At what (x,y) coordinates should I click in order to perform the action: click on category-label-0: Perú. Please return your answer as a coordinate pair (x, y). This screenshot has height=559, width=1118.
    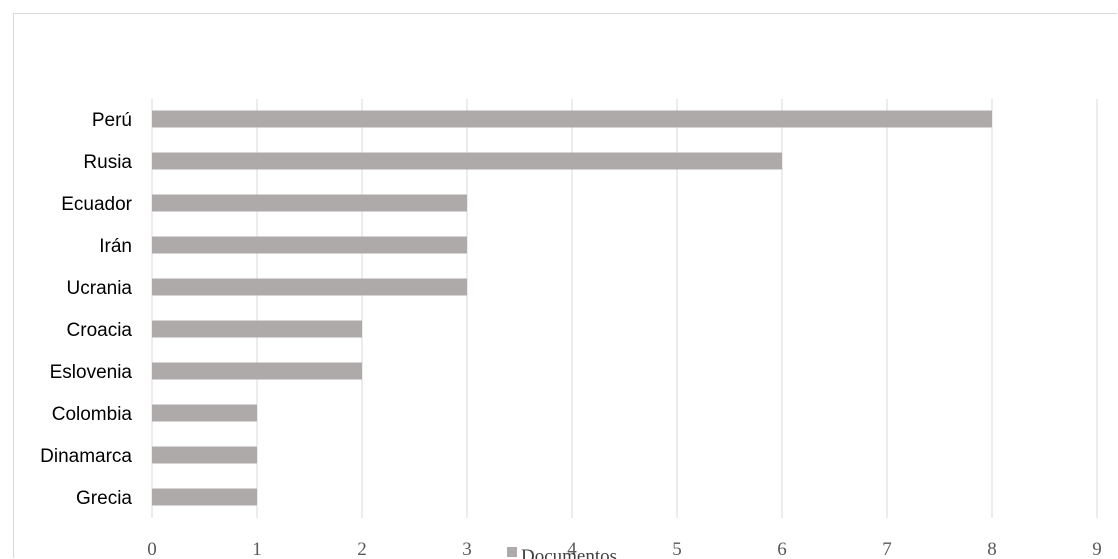
    Looking at the image, I should click on (112, 120).